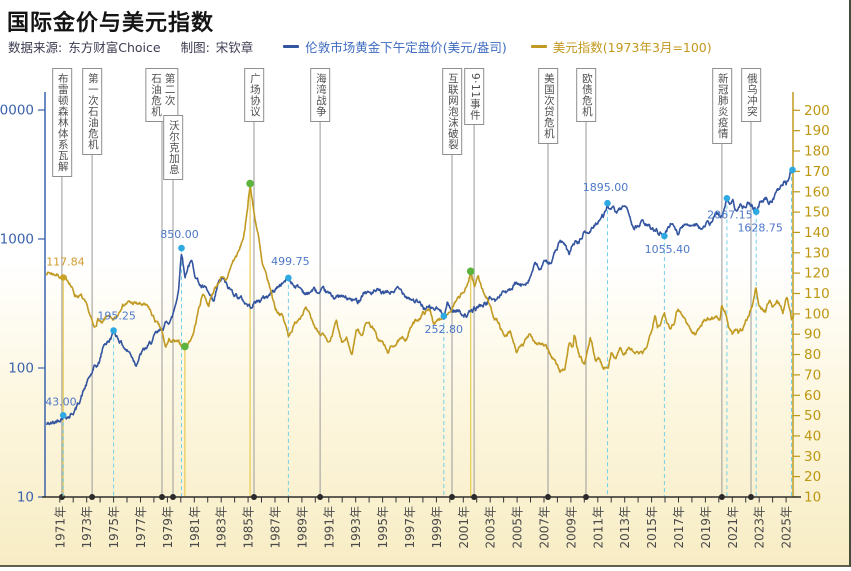 The width and height of the screenshot is (851, 571). Describe the element at coordinates (652, 527) in the screenshot. I see `x-tick-label: 2015年` at that location.